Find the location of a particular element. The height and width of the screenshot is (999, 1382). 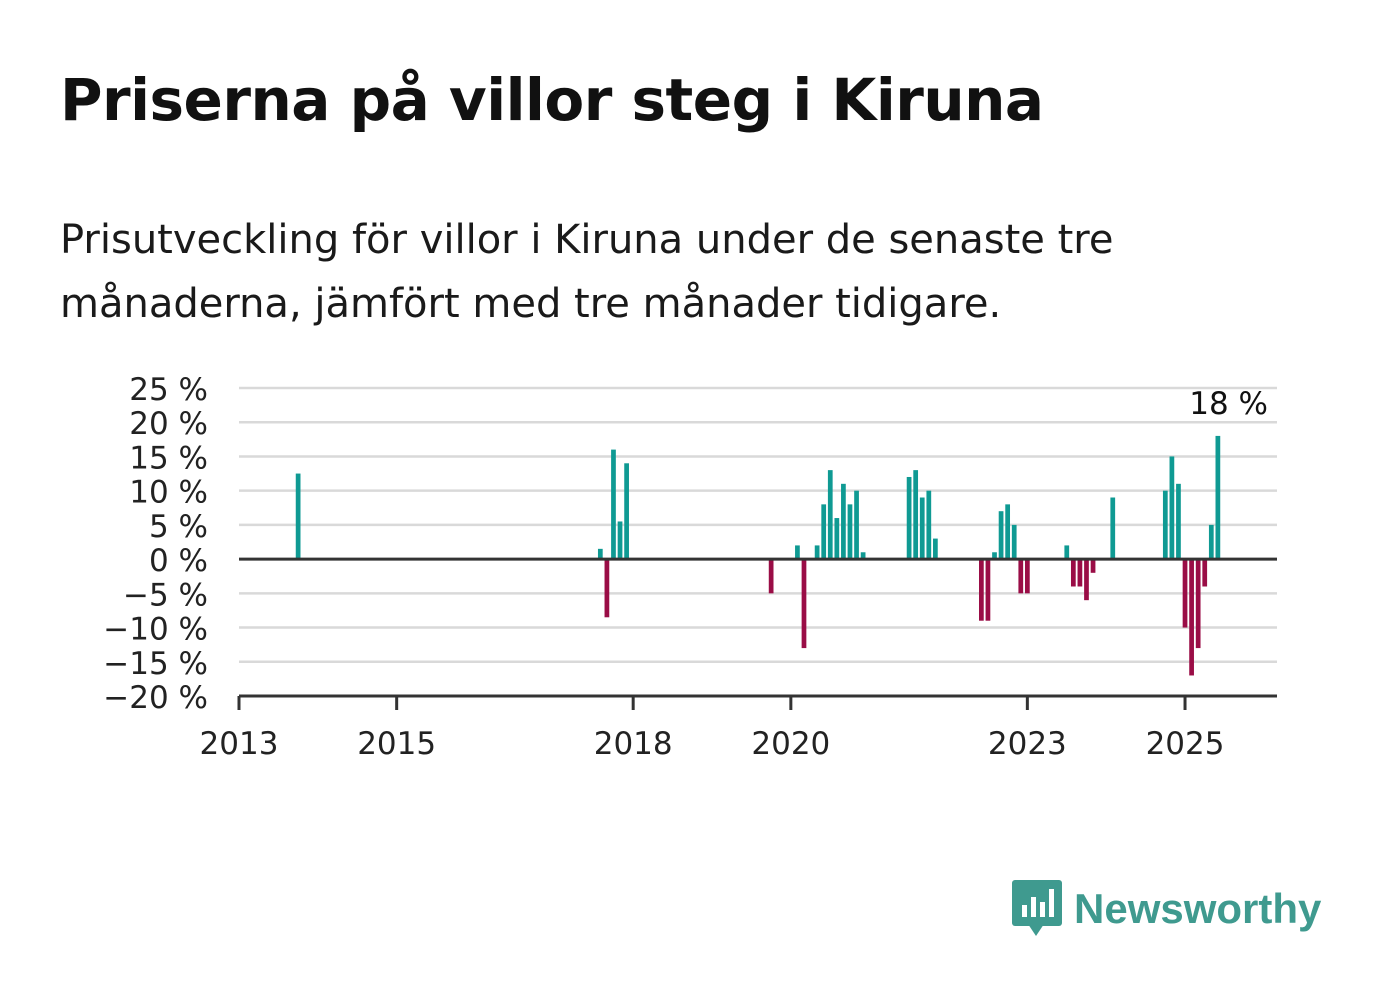

y-tick-label: −10 % is located at coordinates (155, 630).